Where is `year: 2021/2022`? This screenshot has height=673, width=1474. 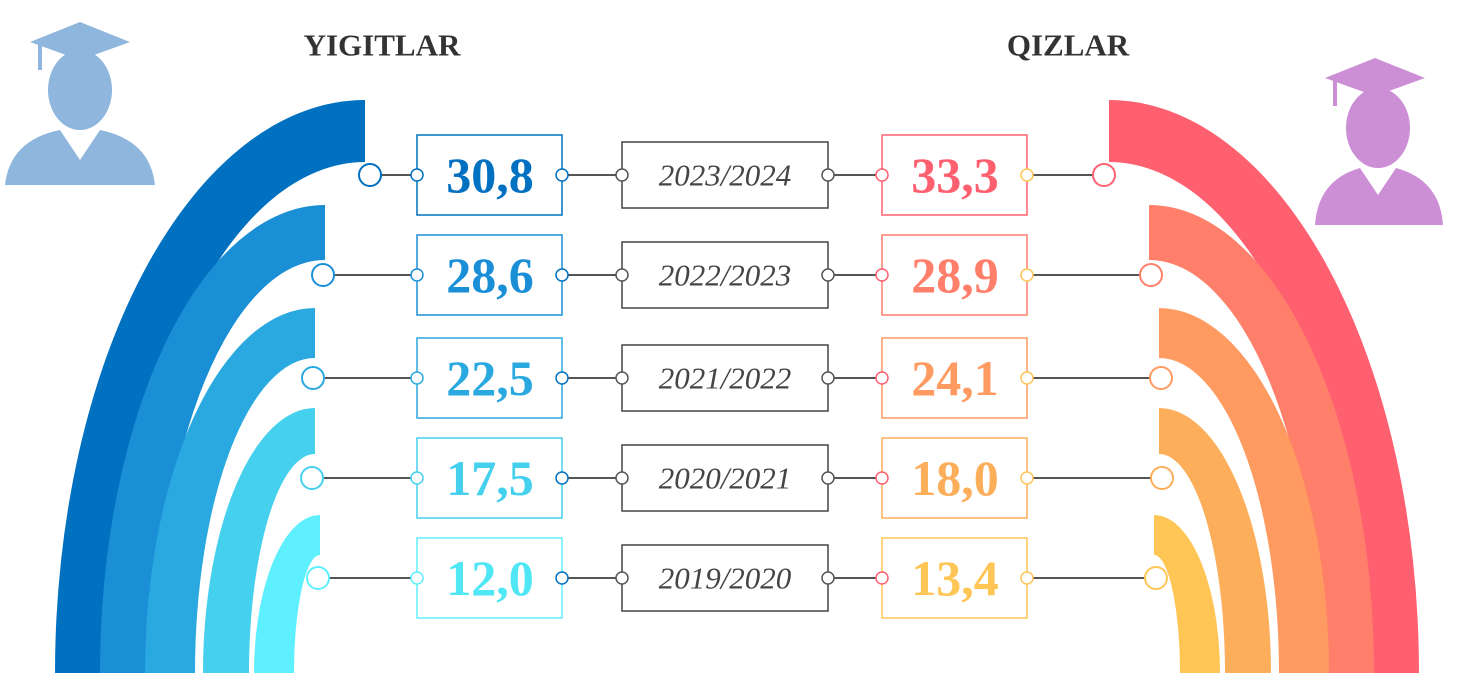
year: 2021/2022 is located at coordinates (725, 378).